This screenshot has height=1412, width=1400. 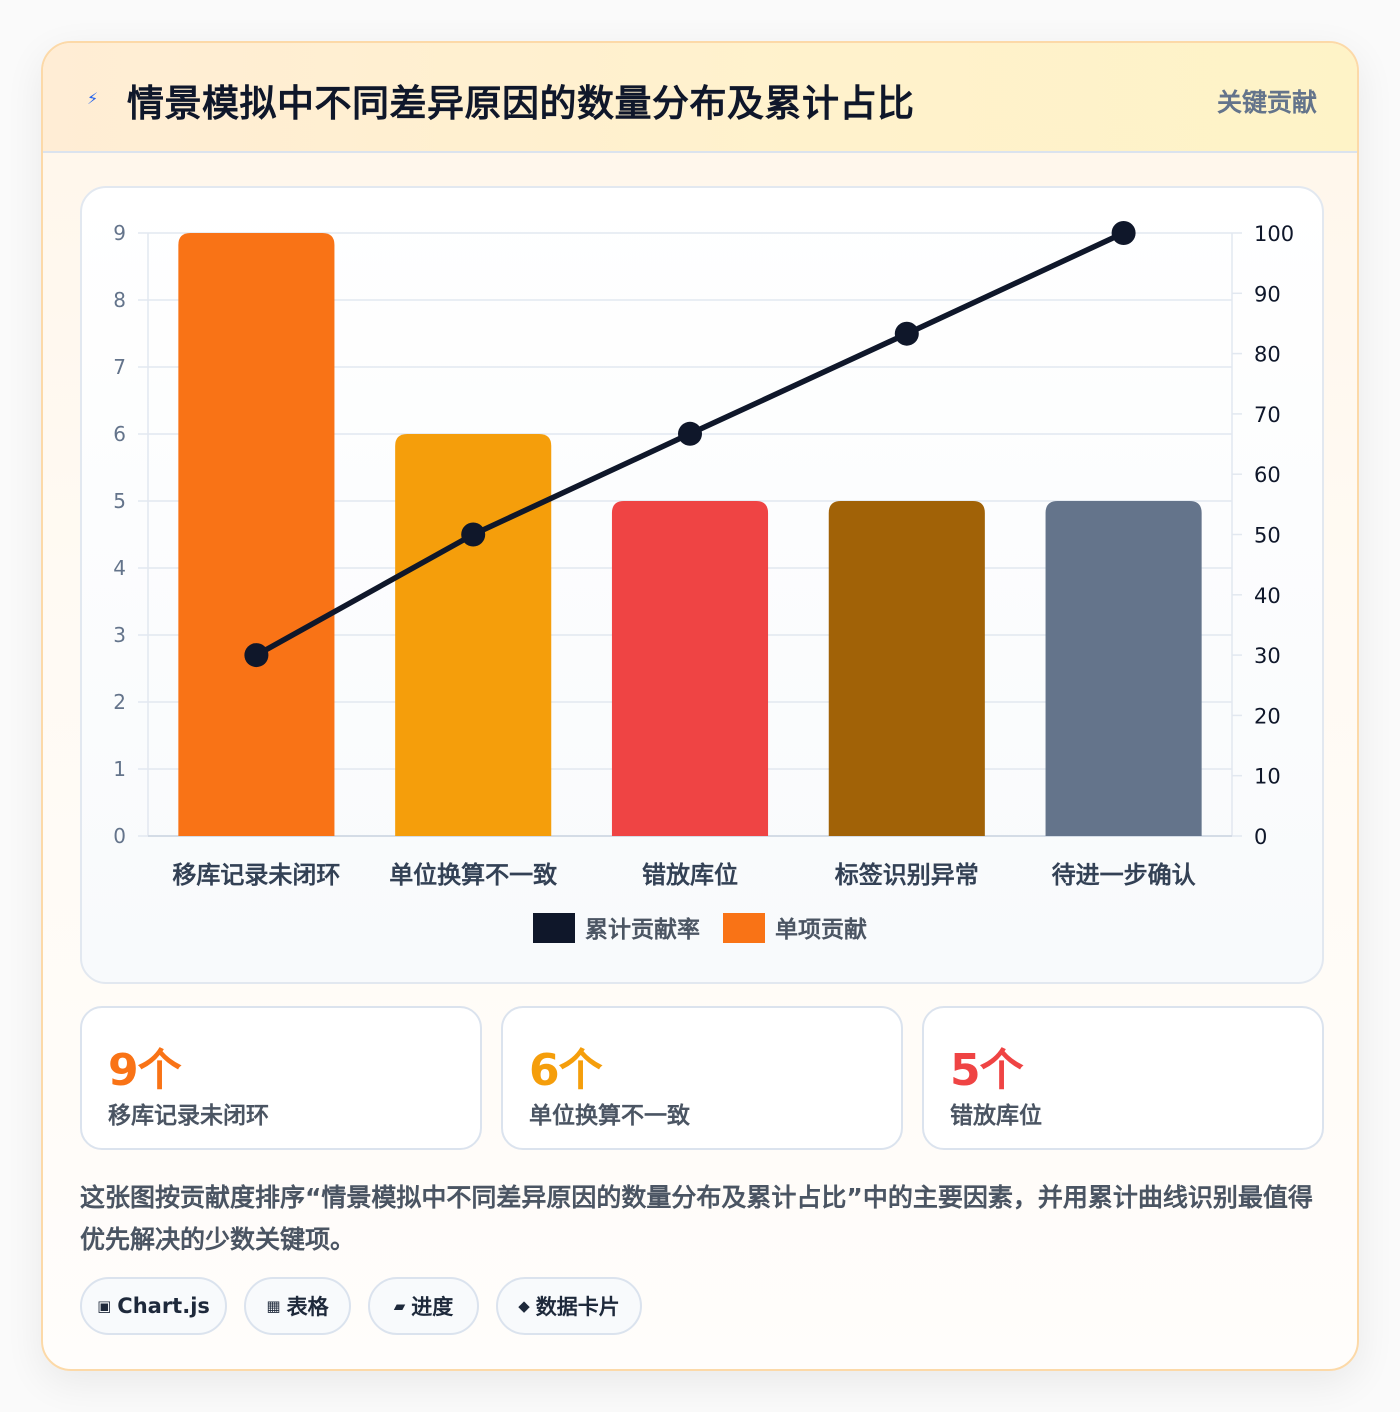 What do you see at coordinates (119, 300) in the screenshot?
I see `y-tick-label-left: 8` at bounding box center [119, 300].